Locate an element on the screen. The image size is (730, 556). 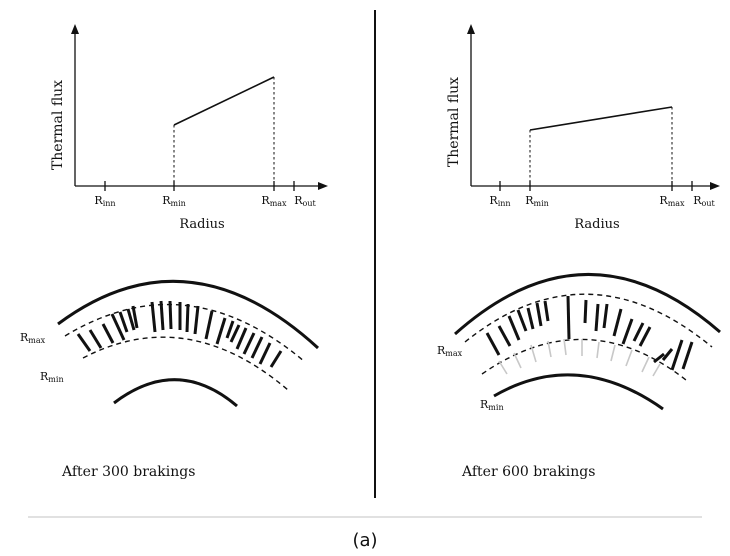
figure-label: (a) is located at coordinates (364, 540).